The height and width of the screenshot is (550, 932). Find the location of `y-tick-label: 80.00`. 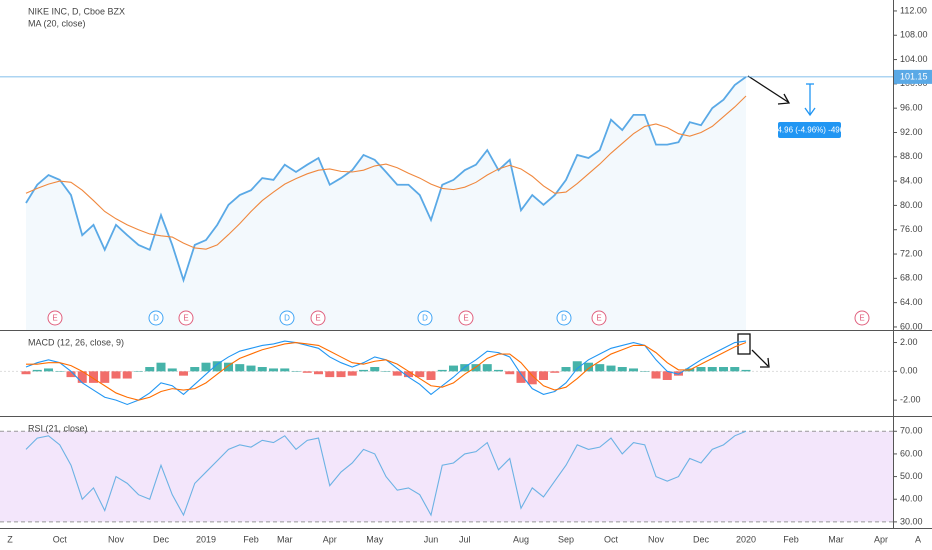

y-tick-label: 80.00 is located at coordinates (911, 205).